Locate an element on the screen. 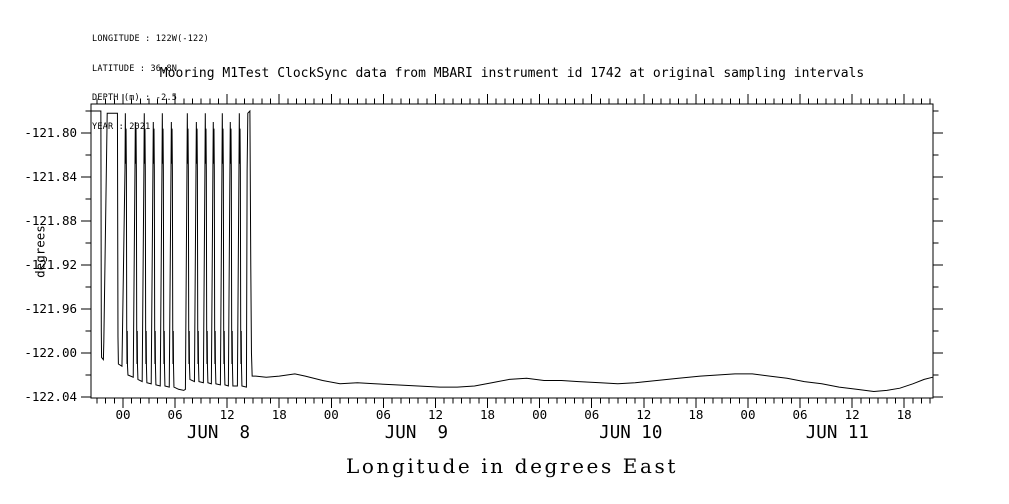 This screenshot has width=1009, height=504. metadata-year: YEAR : 2021 is located at coordinates (121, 126).